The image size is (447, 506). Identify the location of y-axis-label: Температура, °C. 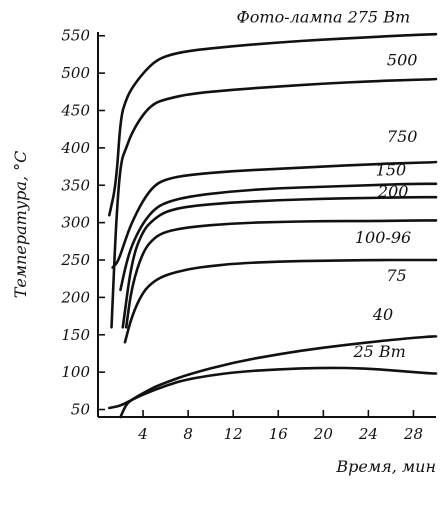
(20, 225).